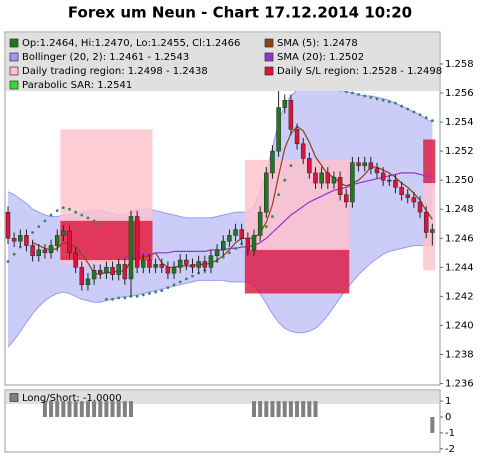 This screenshot has height=457, width=480. What do you see at coordinates (459, 209) in the screenshot?
I see `y-tick-label: 1.248` at bounding box center [459, 209].